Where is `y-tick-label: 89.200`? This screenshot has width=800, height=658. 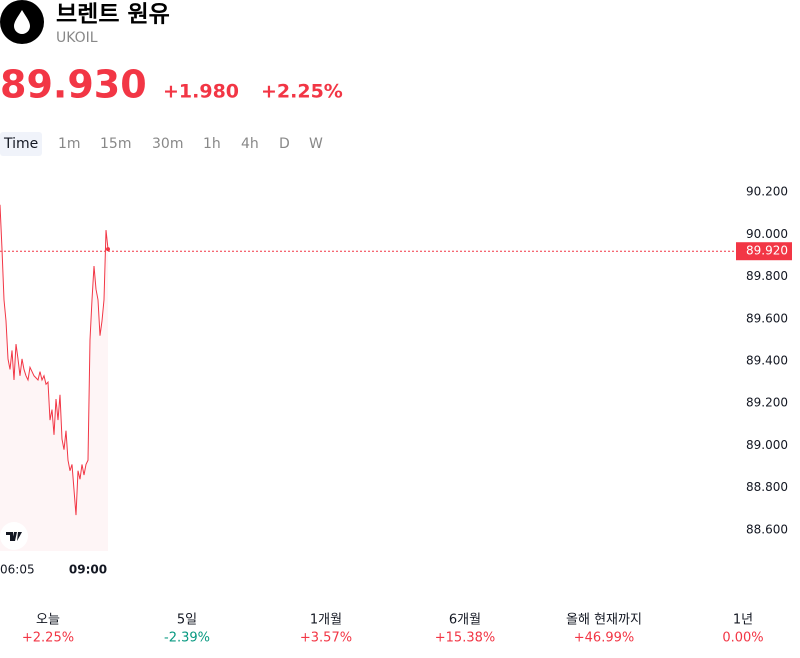
y-tick-label: 89.200 is located at coordinates (767, 403).